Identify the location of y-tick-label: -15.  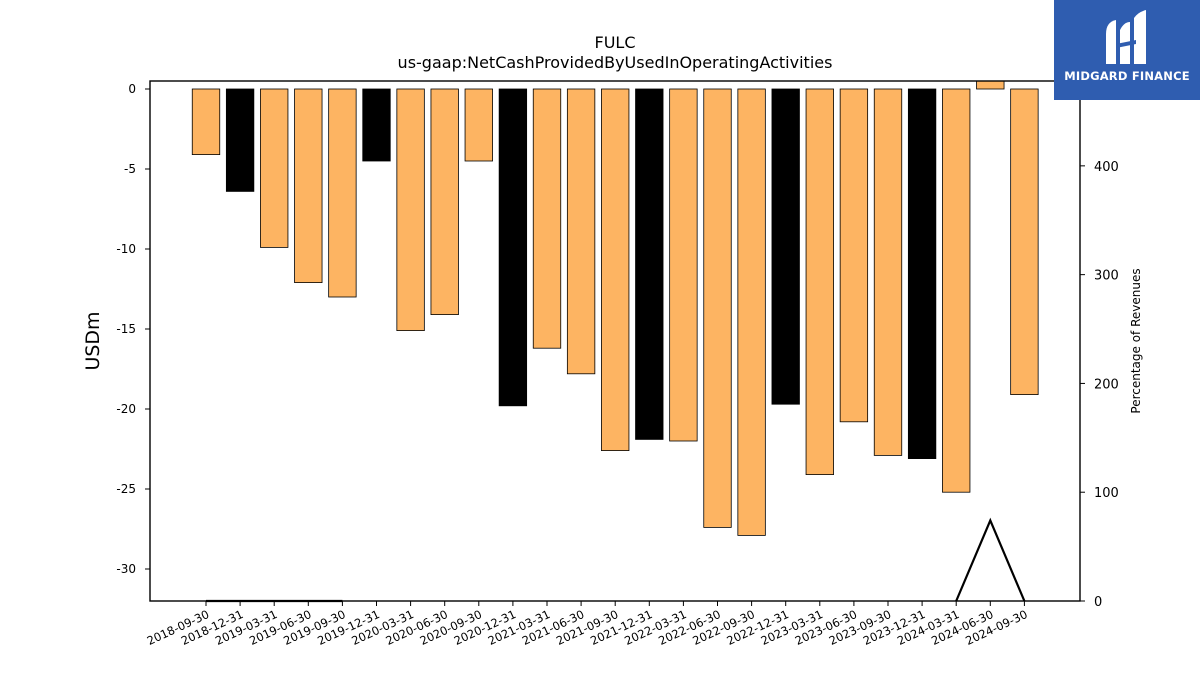
(126, 329).